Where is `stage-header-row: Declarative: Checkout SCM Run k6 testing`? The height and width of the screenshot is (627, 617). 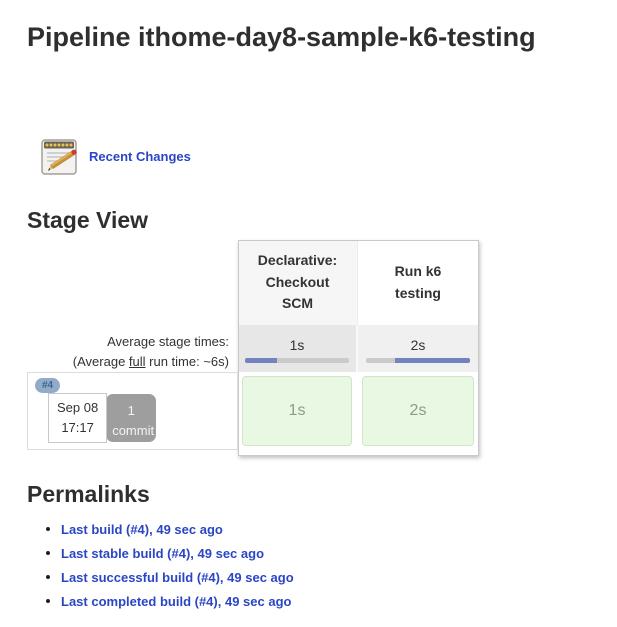 stage-header-row: Declarative: Checkout SCM Run k6 testing is located at coordinates (253, 282).